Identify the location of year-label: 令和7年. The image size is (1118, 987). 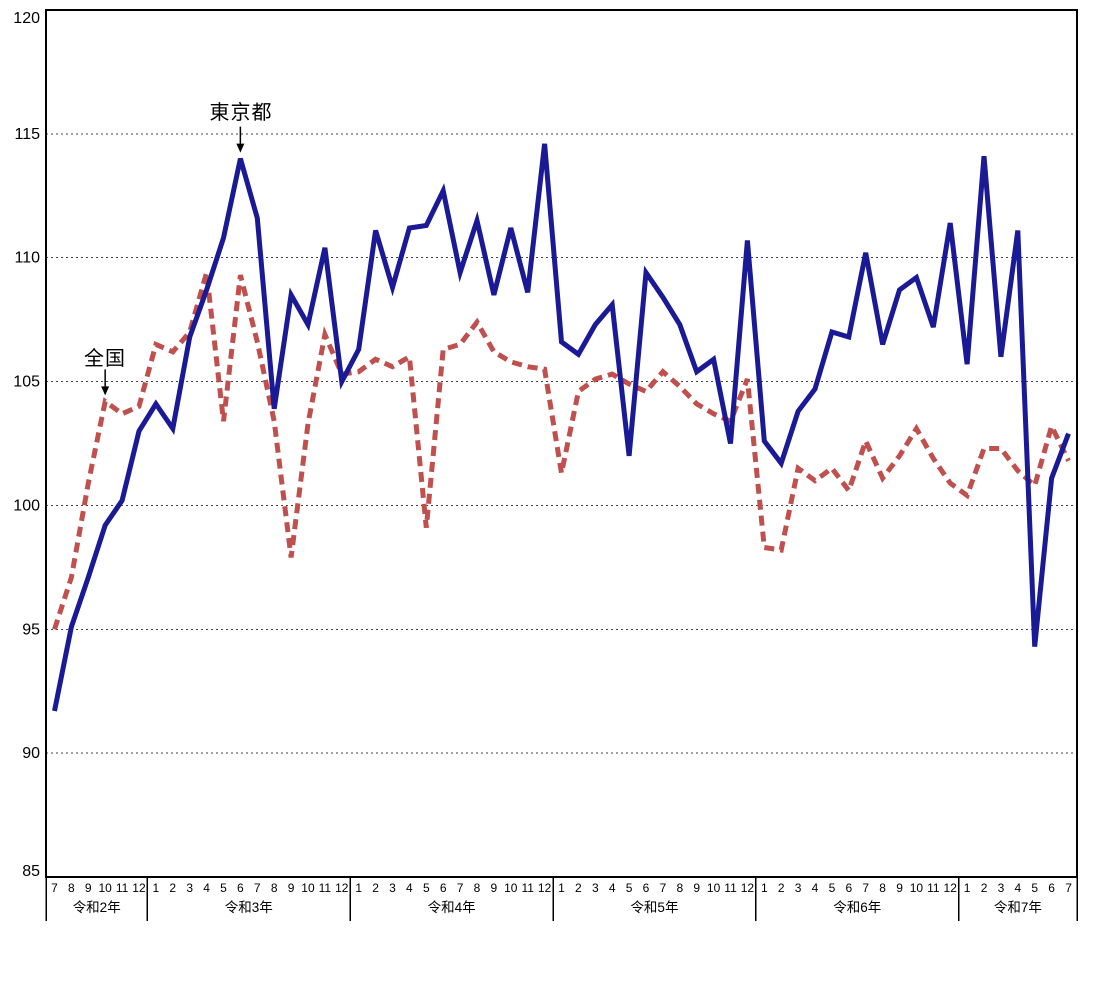
(1018, 907).